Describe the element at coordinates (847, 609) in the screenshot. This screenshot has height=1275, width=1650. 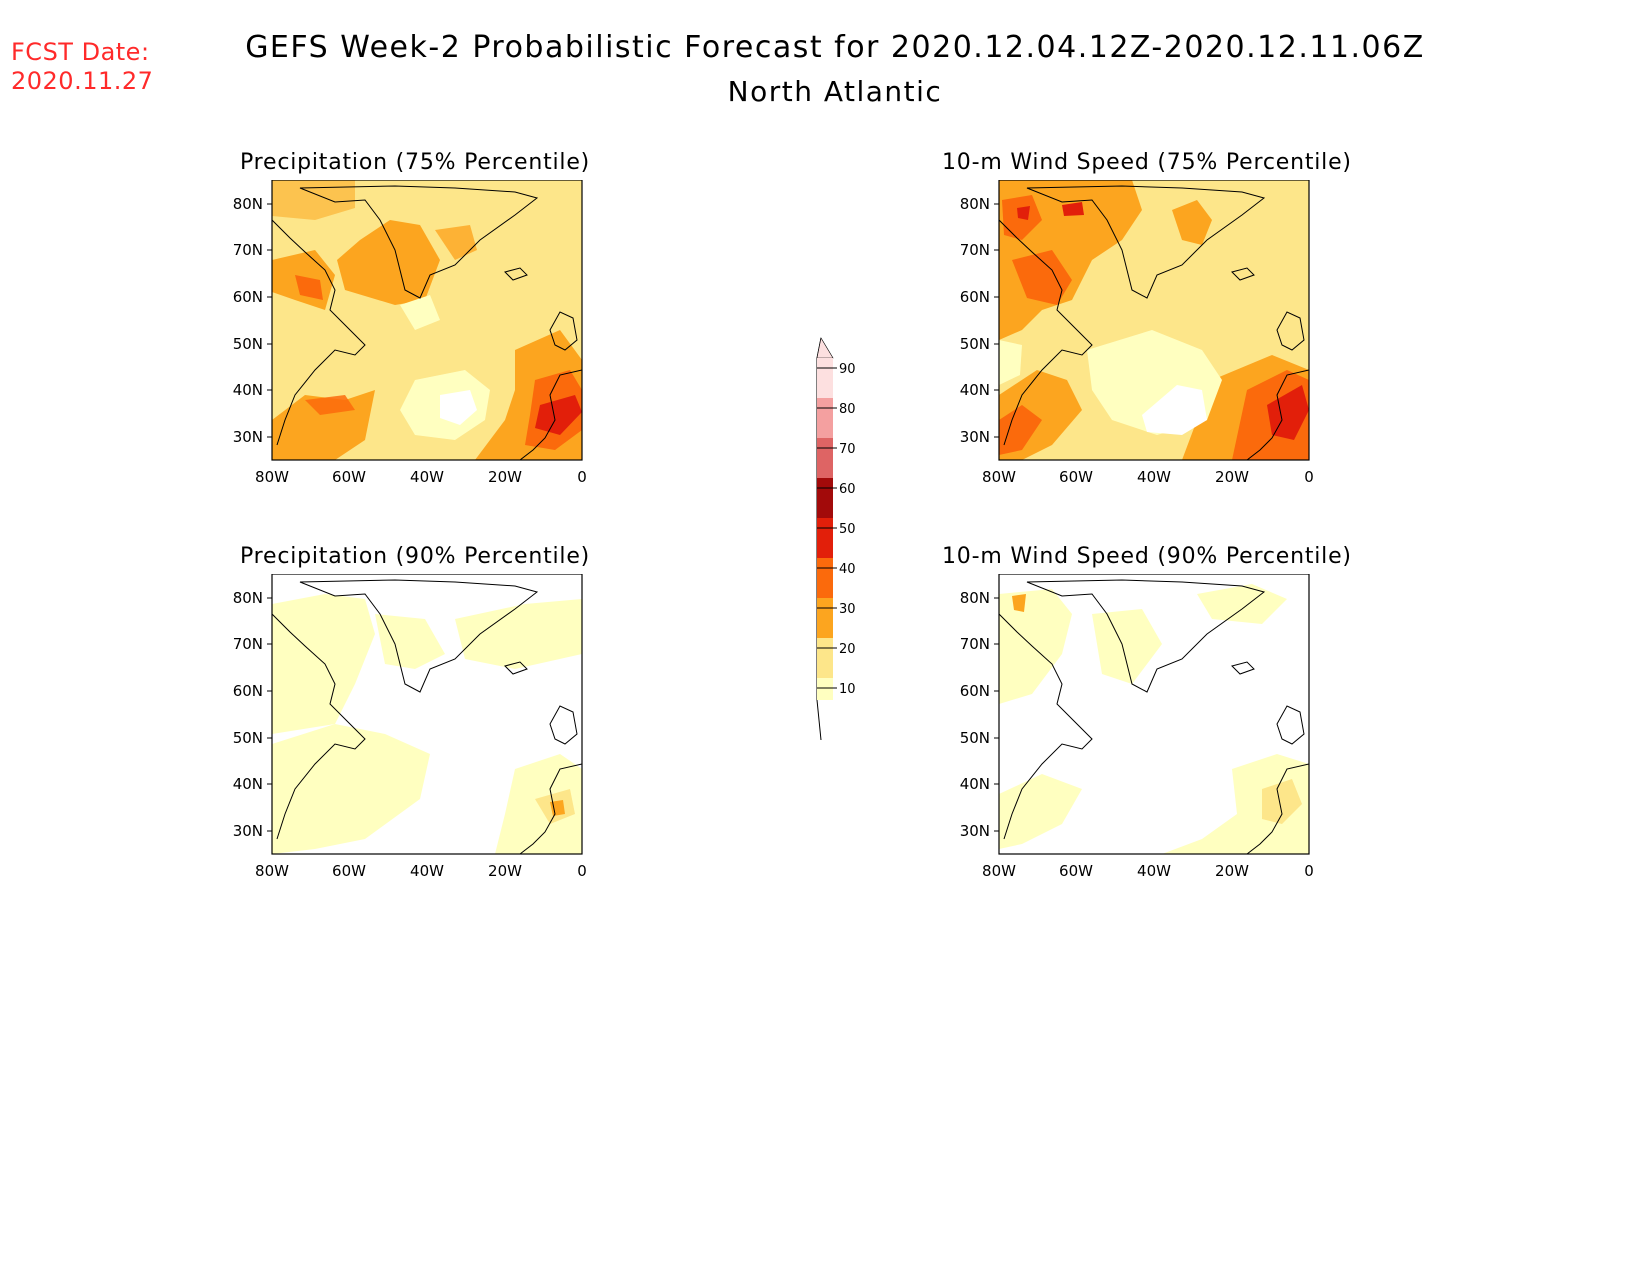
I see `colorbar-label: 30` at that location.